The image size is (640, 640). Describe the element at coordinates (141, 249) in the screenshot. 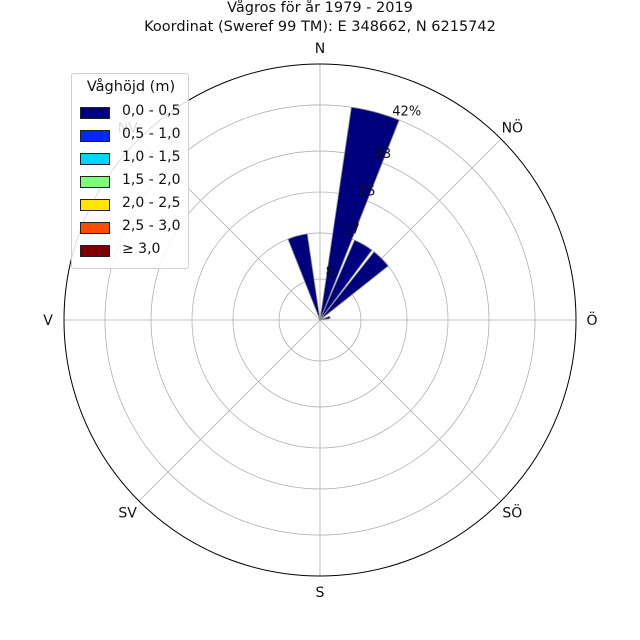

I see `legend-label: ≥ 3,0` at that location.